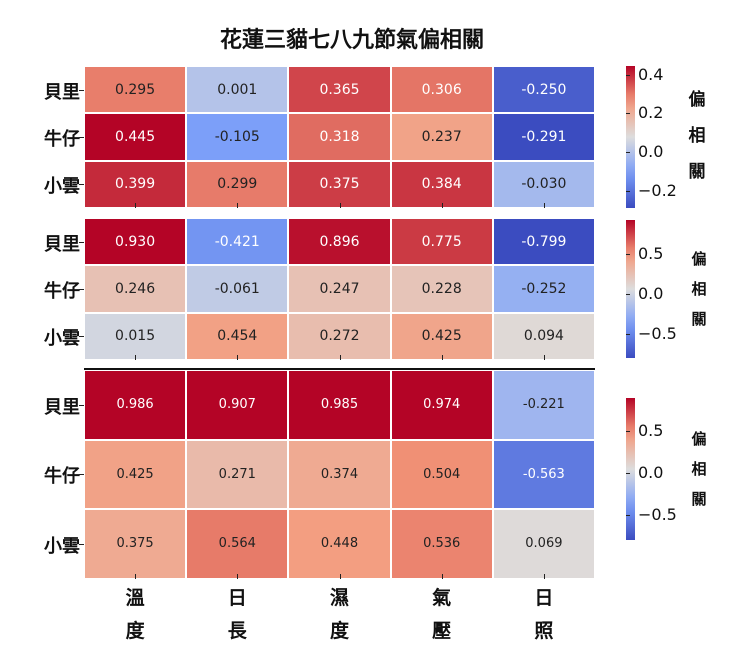 The image size is (740, 665). Describe the element at coordinates (339, 289) in the screenshot. I see `heatmap-cell: 0.247` at that location.